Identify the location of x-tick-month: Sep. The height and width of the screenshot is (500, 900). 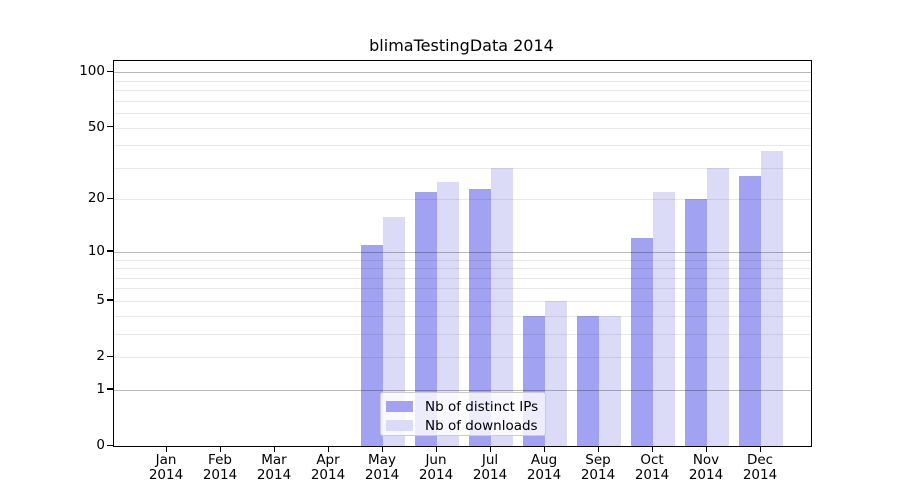
(598, 460).